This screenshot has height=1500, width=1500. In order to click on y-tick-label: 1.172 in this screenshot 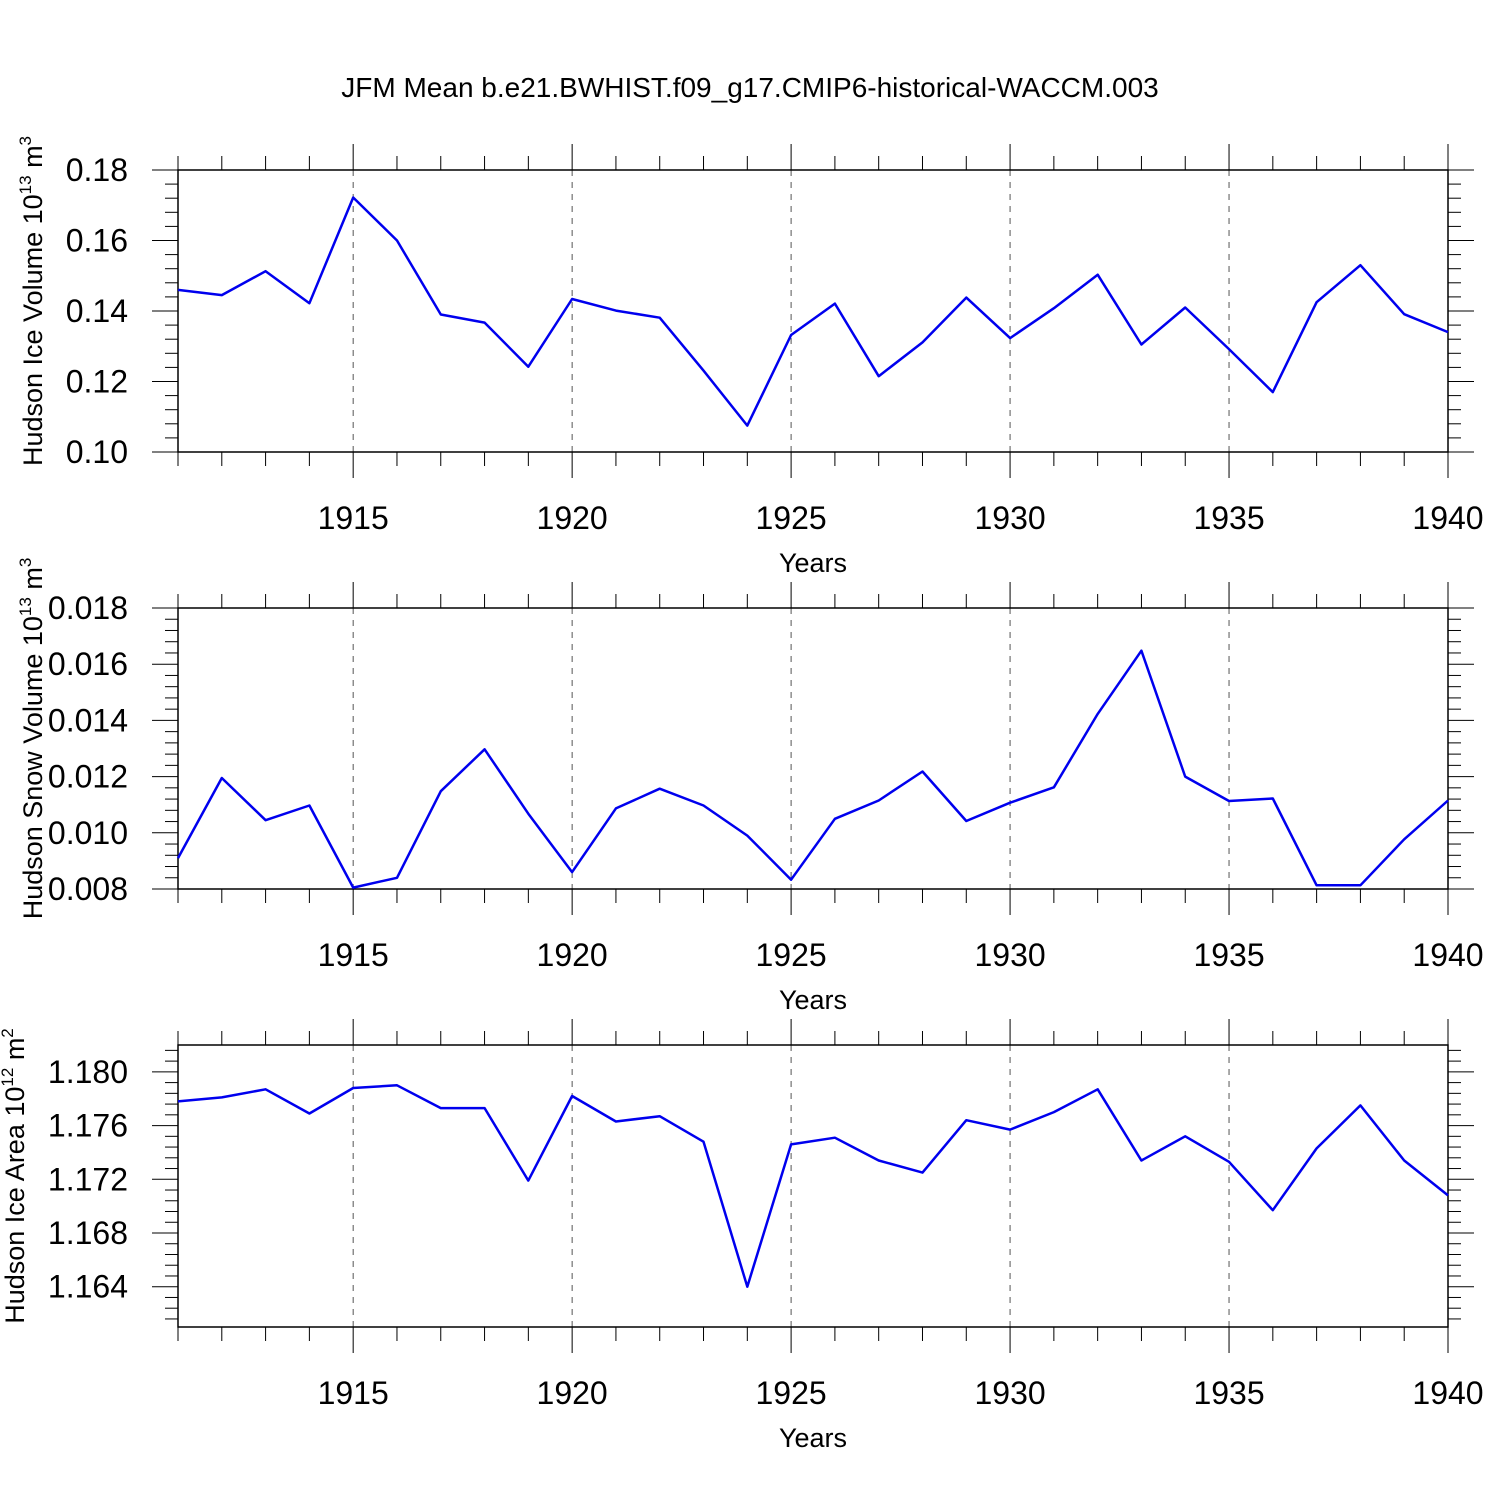, I will do `click(88, 1179)`.